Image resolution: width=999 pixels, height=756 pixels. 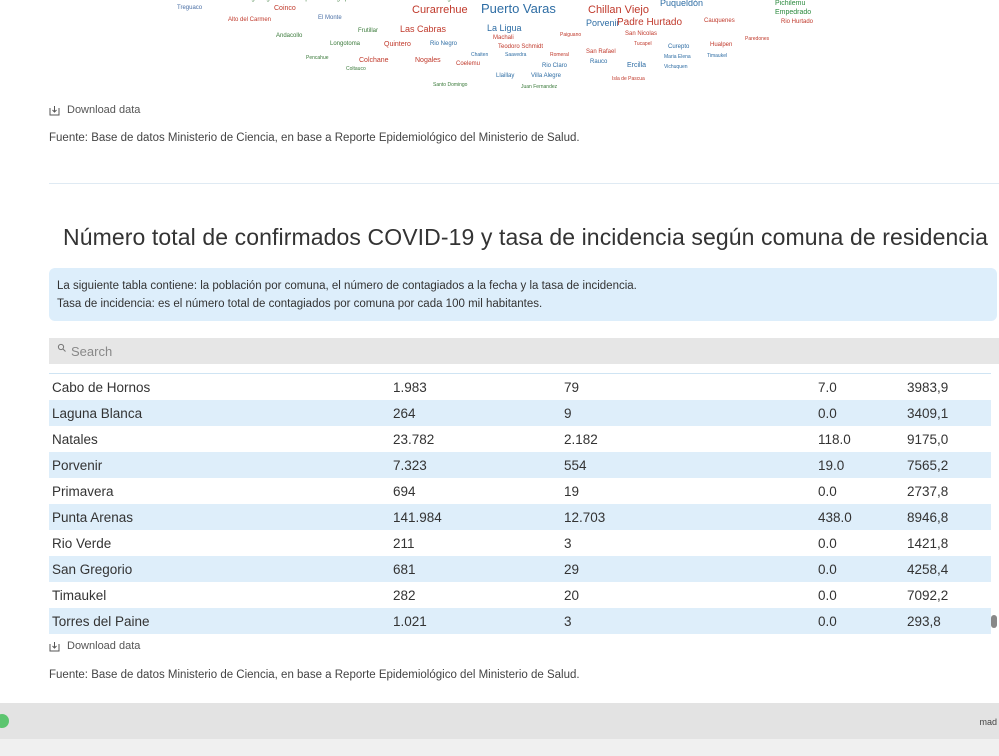 What do you see at coordinates (677, 57) in the screenshot?
I see `word-cloud-item: Maria Elena` at bounding box center [677, 57].